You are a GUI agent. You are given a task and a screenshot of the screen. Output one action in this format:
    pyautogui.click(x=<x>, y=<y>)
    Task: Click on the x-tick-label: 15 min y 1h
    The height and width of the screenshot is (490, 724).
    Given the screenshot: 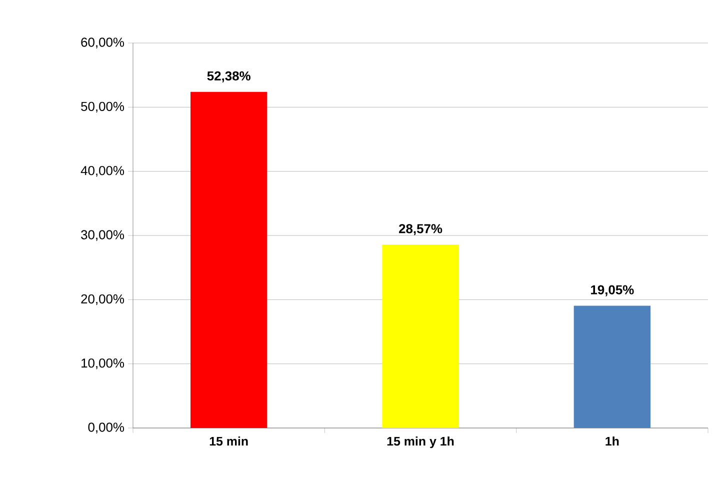 What is the action you would take?
    pyautogui.click(x=420, y=442)
    